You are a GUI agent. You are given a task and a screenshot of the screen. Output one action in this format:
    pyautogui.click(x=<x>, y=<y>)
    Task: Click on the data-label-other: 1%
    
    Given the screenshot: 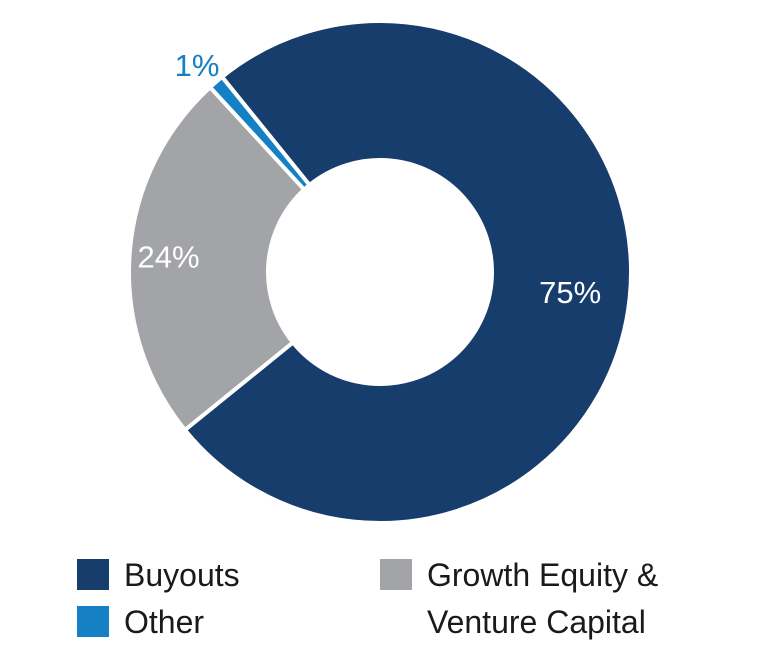 What is the action you would take?
    pyautogui.click(x=197, y=65)
    